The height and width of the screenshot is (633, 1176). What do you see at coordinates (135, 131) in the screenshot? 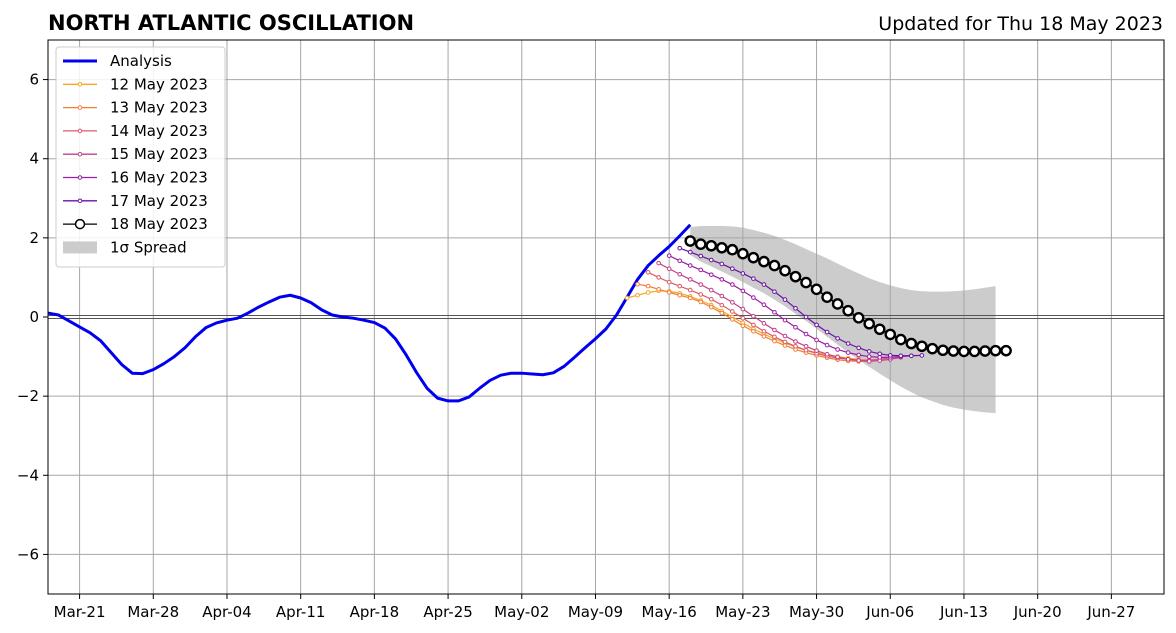
I see `legend-item: 14 May 2023` at bounding box center [135, 131].